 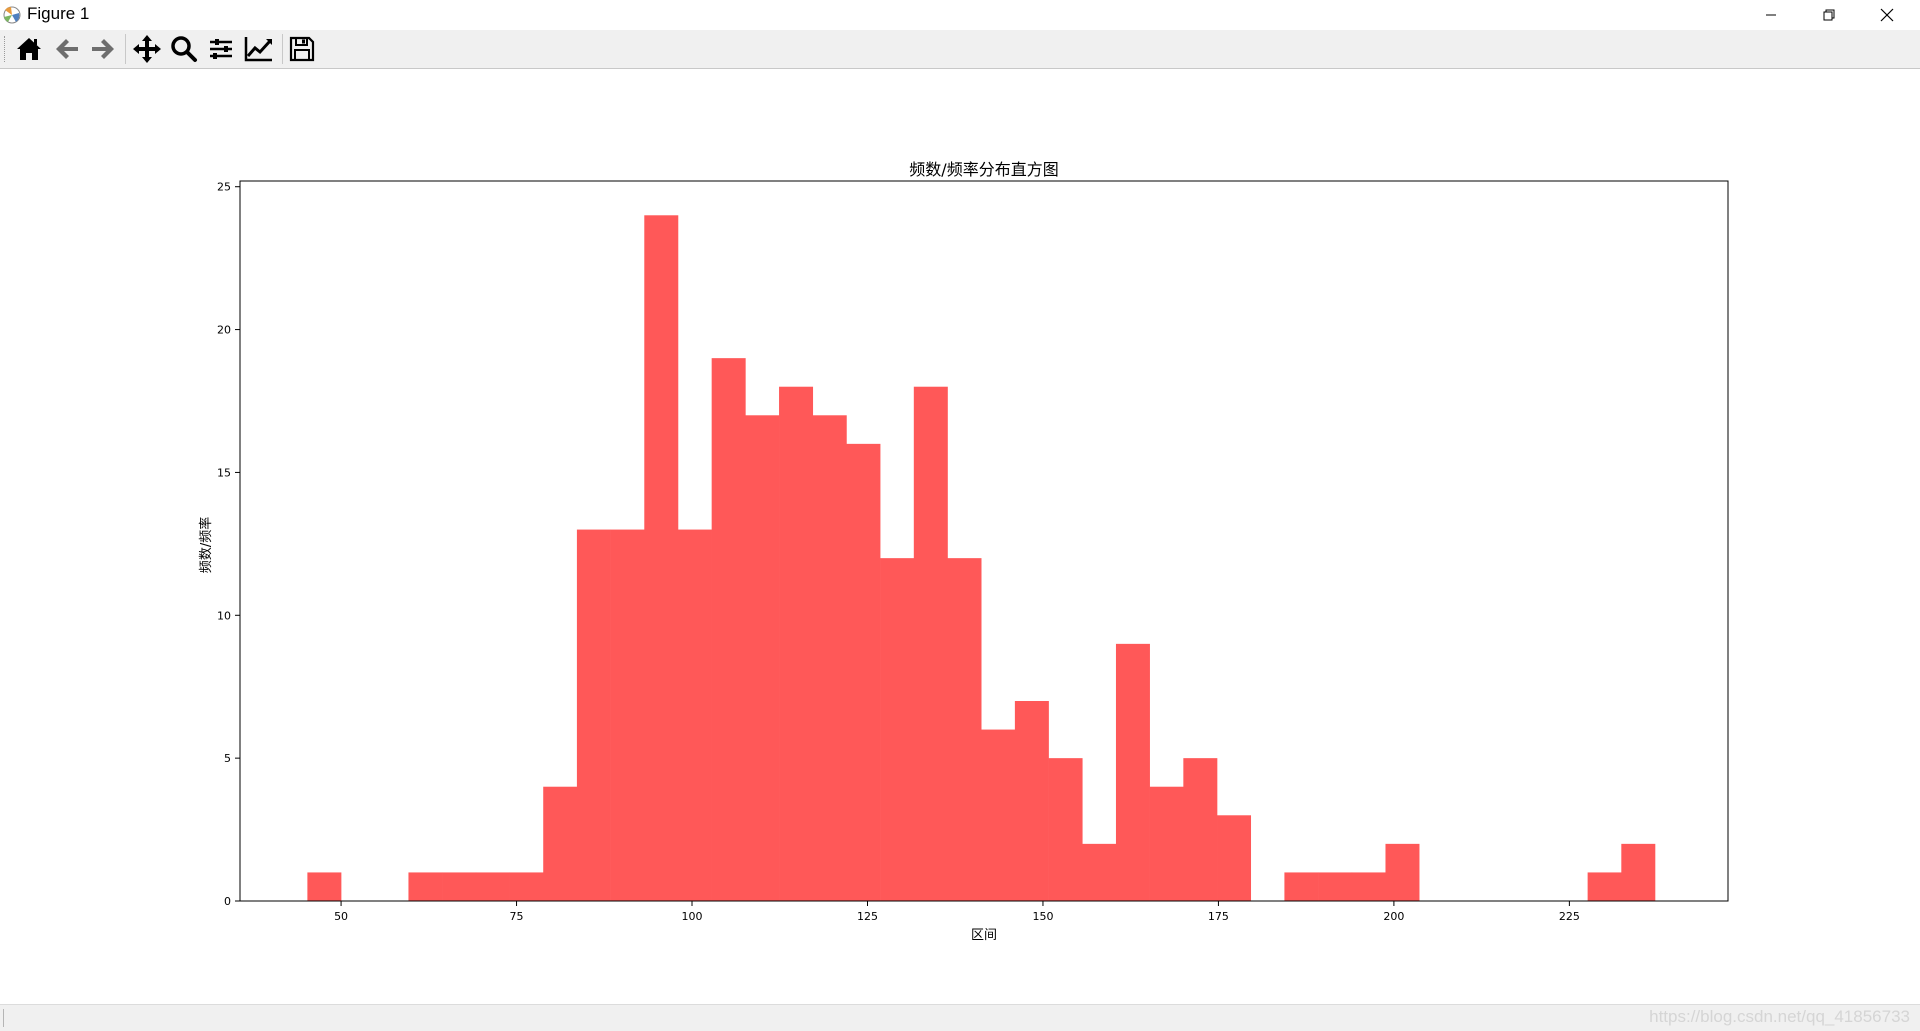 I want to click on restore-icon, so click(x=1829, y=15).